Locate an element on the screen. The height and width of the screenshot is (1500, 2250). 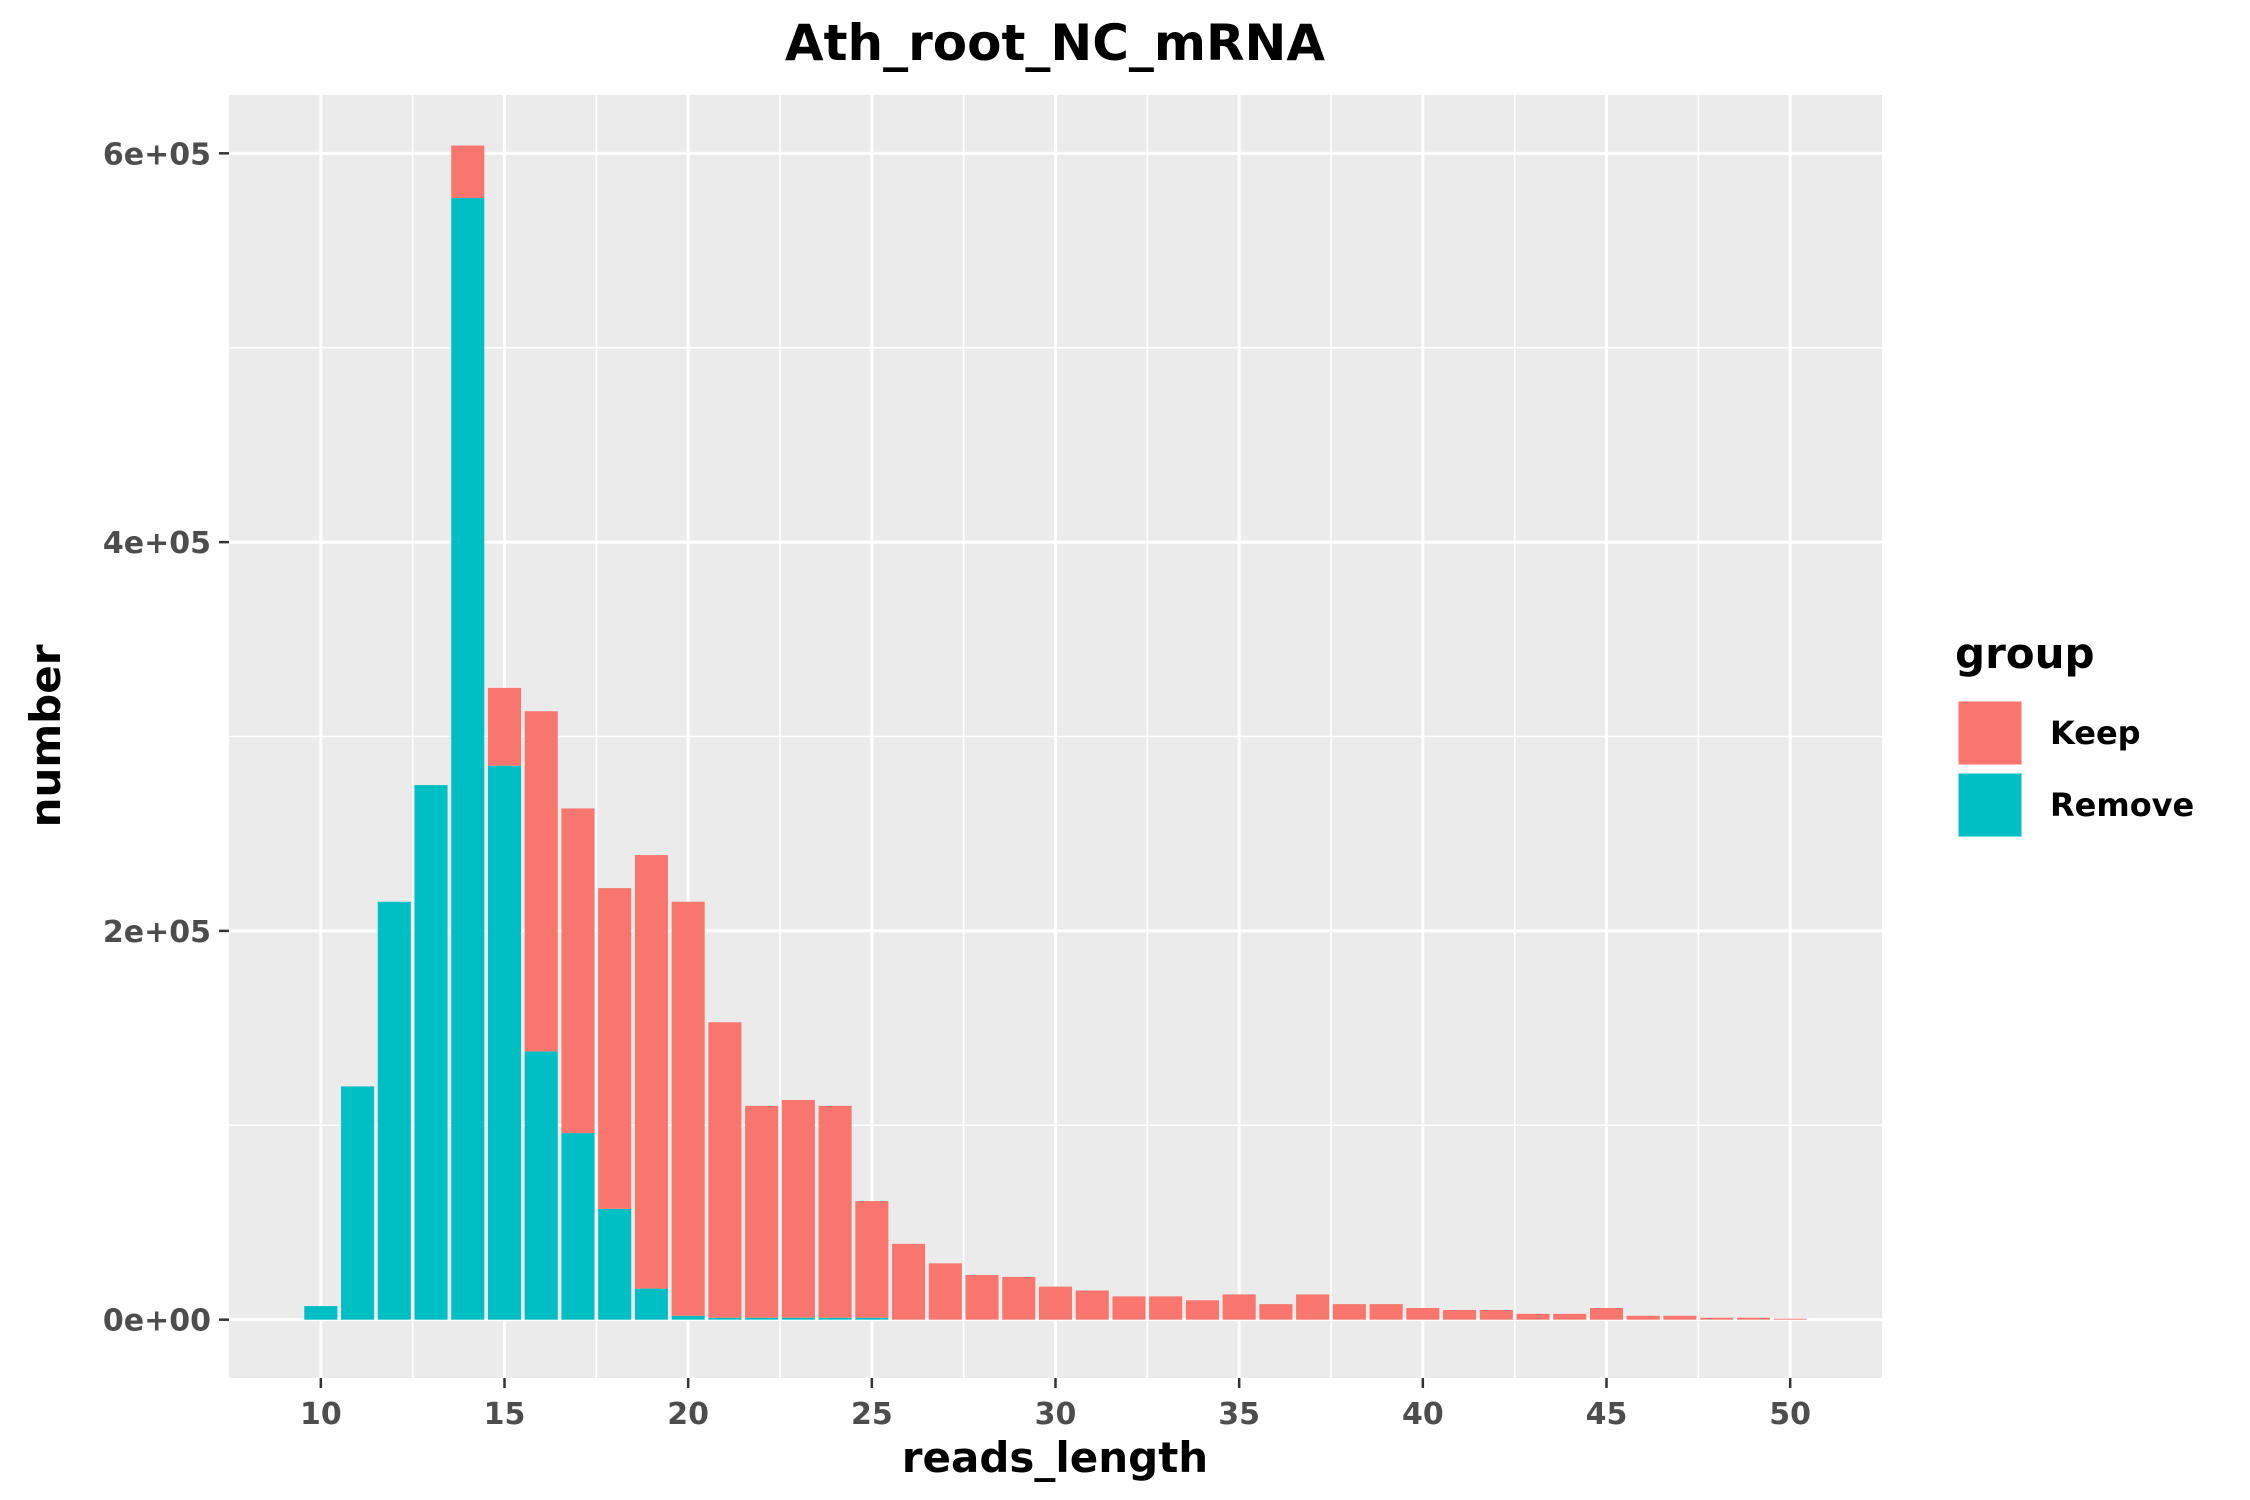
x-tick-label: 20 is located at coordinates (688, 1414).